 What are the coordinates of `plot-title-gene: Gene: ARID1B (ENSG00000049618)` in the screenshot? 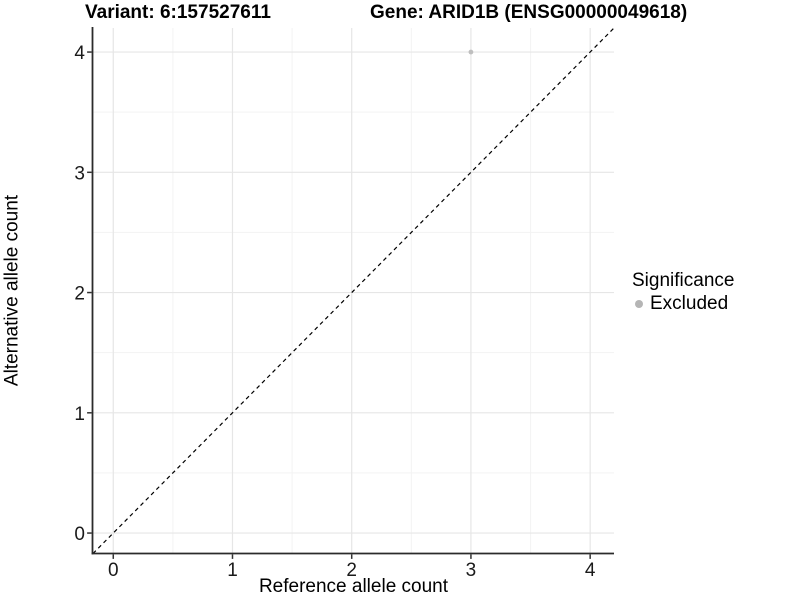 It's located at (529, 12).